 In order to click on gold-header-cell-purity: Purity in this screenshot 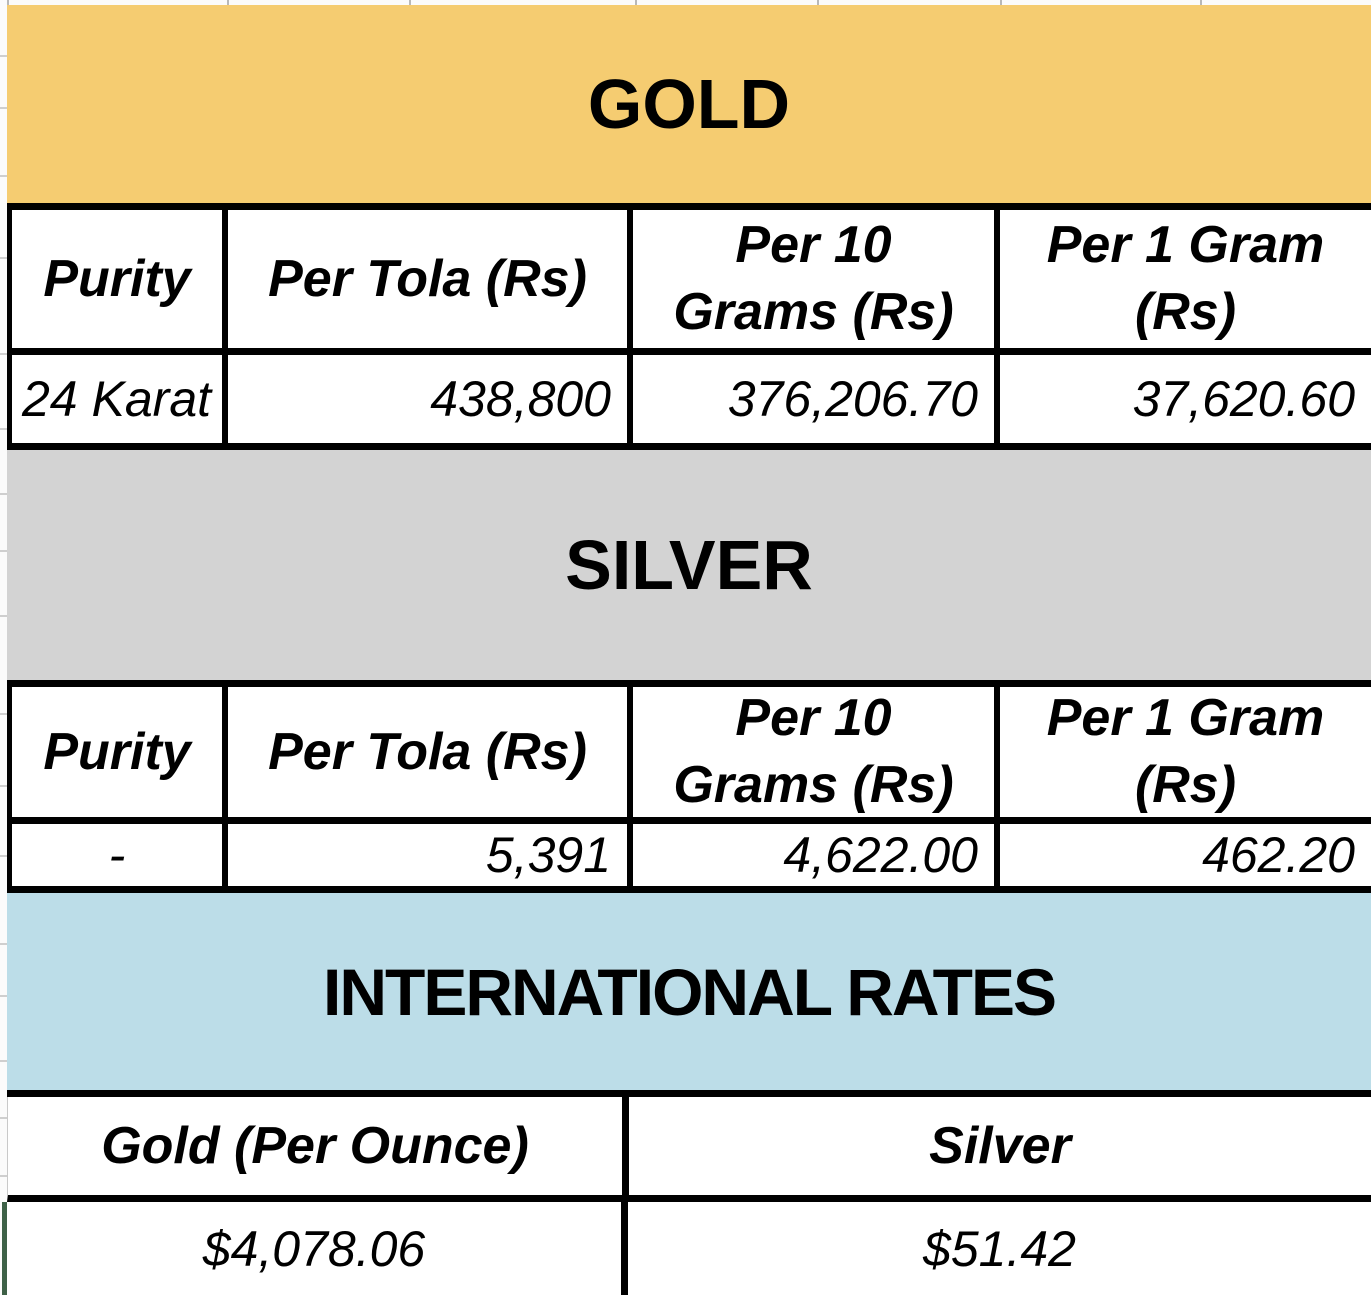, I will do `click(120, 279)`.